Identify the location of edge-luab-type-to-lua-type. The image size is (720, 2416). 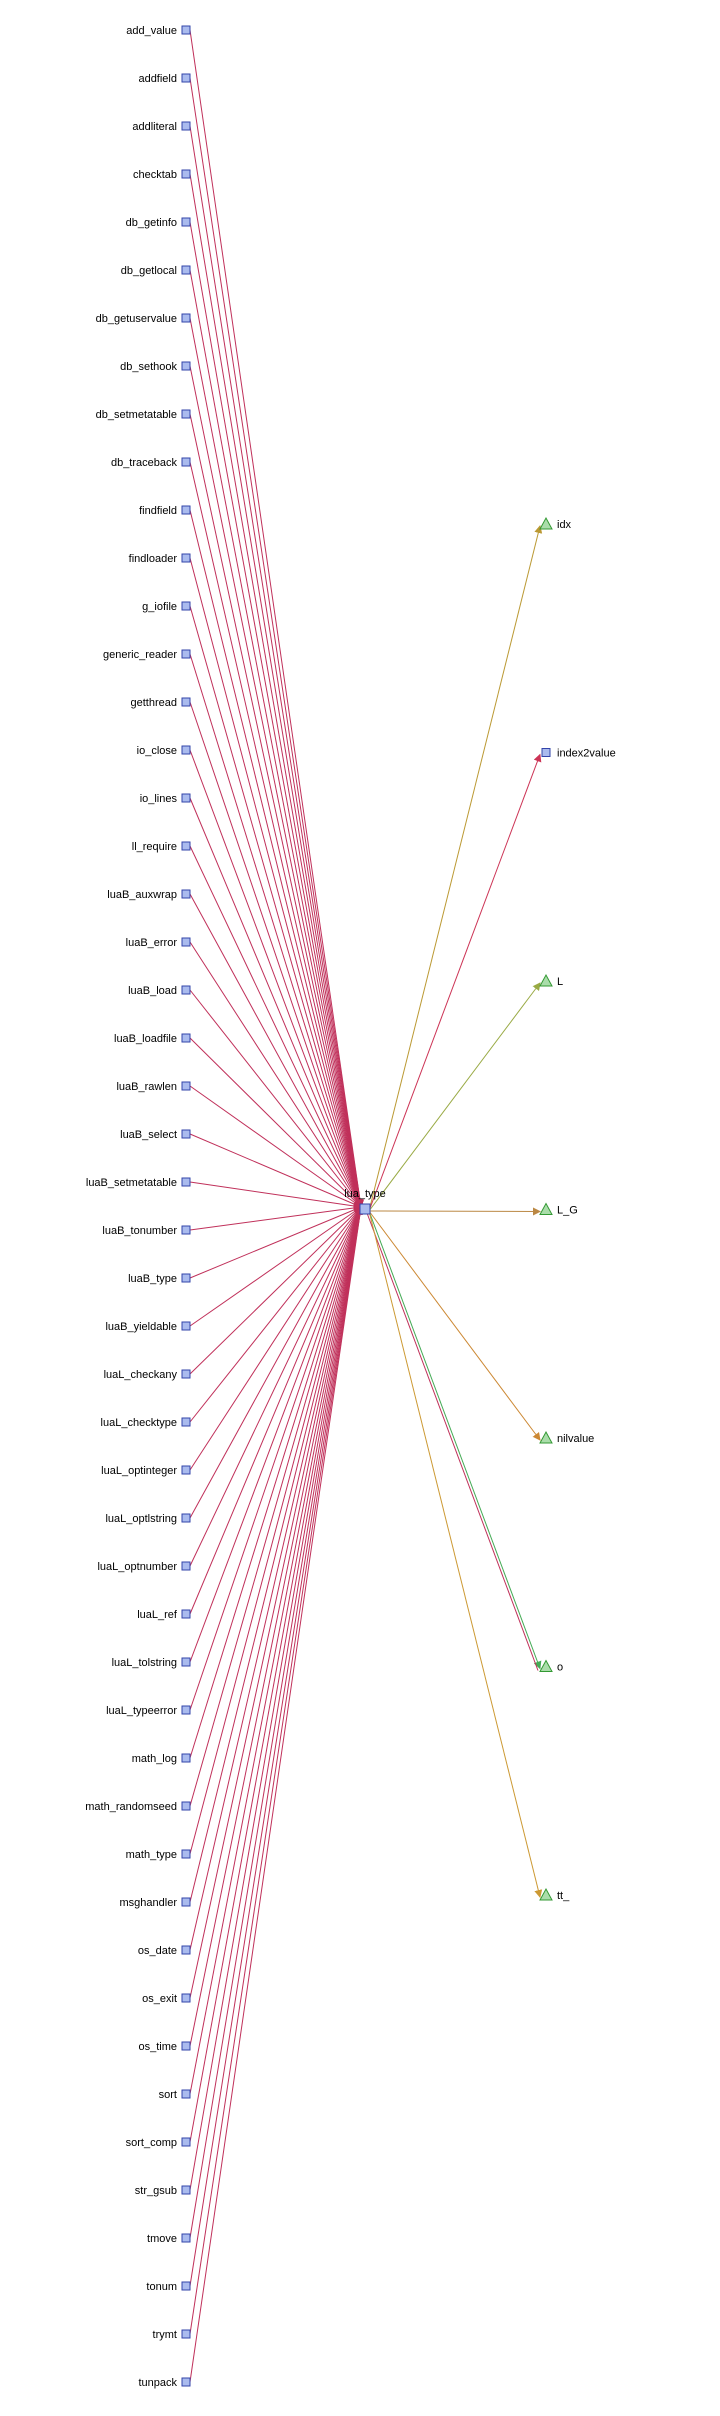
(275, 1242).